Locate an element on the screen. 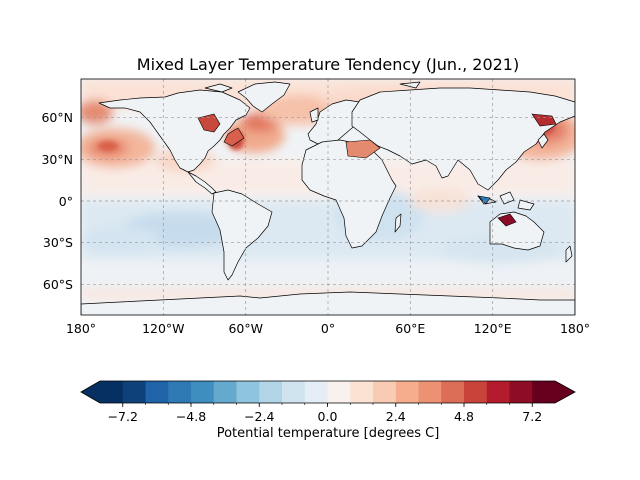 The width and height of the screenshot is (640, 480). colorbar-outline is located at coordinates (328, 392).